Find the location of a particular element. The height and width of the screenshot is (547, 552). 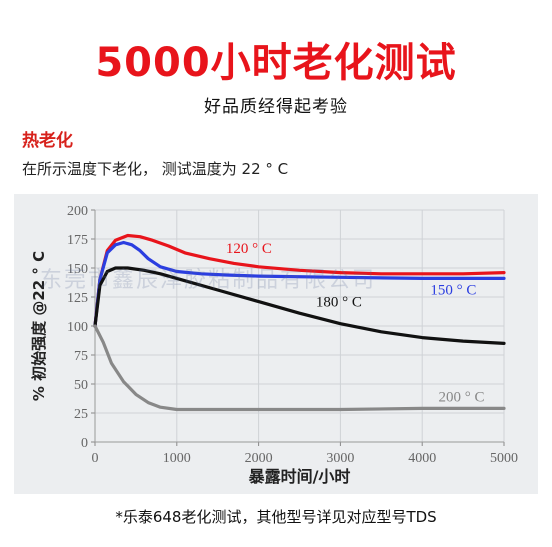

page-title: 5000小时老化测试 is located at coordinates (276, 63).